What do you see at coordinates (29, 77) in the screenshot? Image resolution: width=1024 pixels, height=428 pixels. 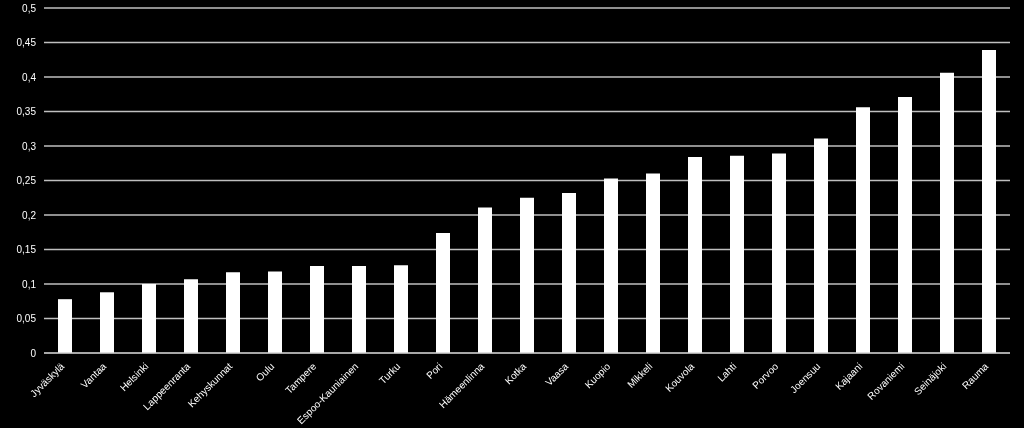 I see `y-tick-label: 0,4` at bounding box center [29, 77].